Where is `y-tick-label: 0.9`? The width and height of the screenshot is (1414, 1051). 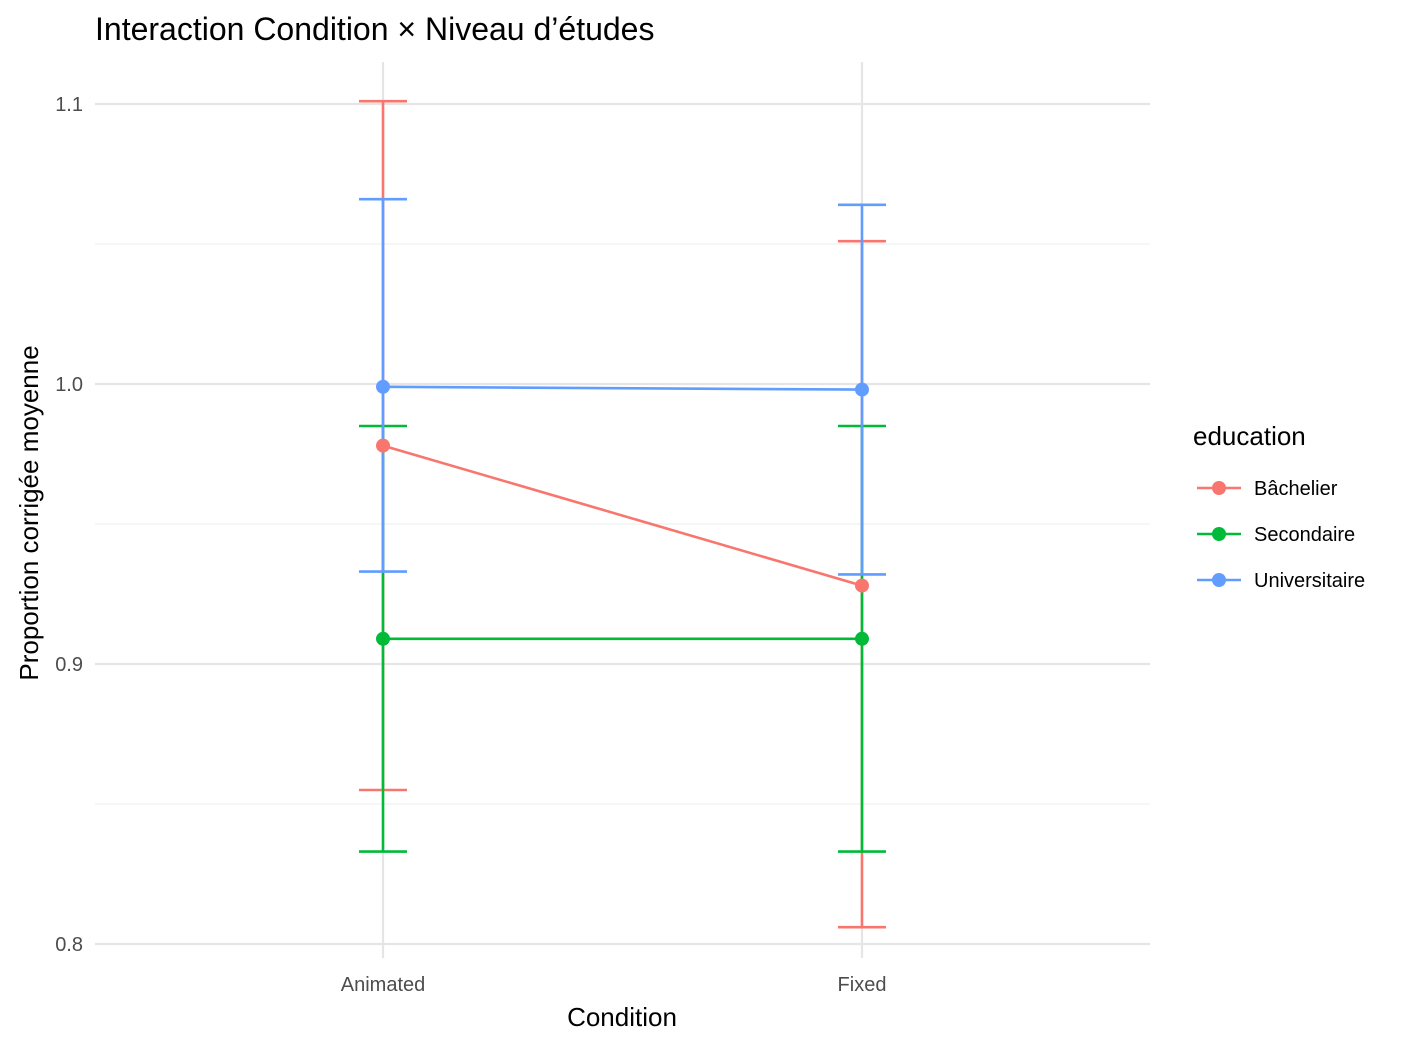 y-tick-label: 0.9 is located at coordinates (69, 665).